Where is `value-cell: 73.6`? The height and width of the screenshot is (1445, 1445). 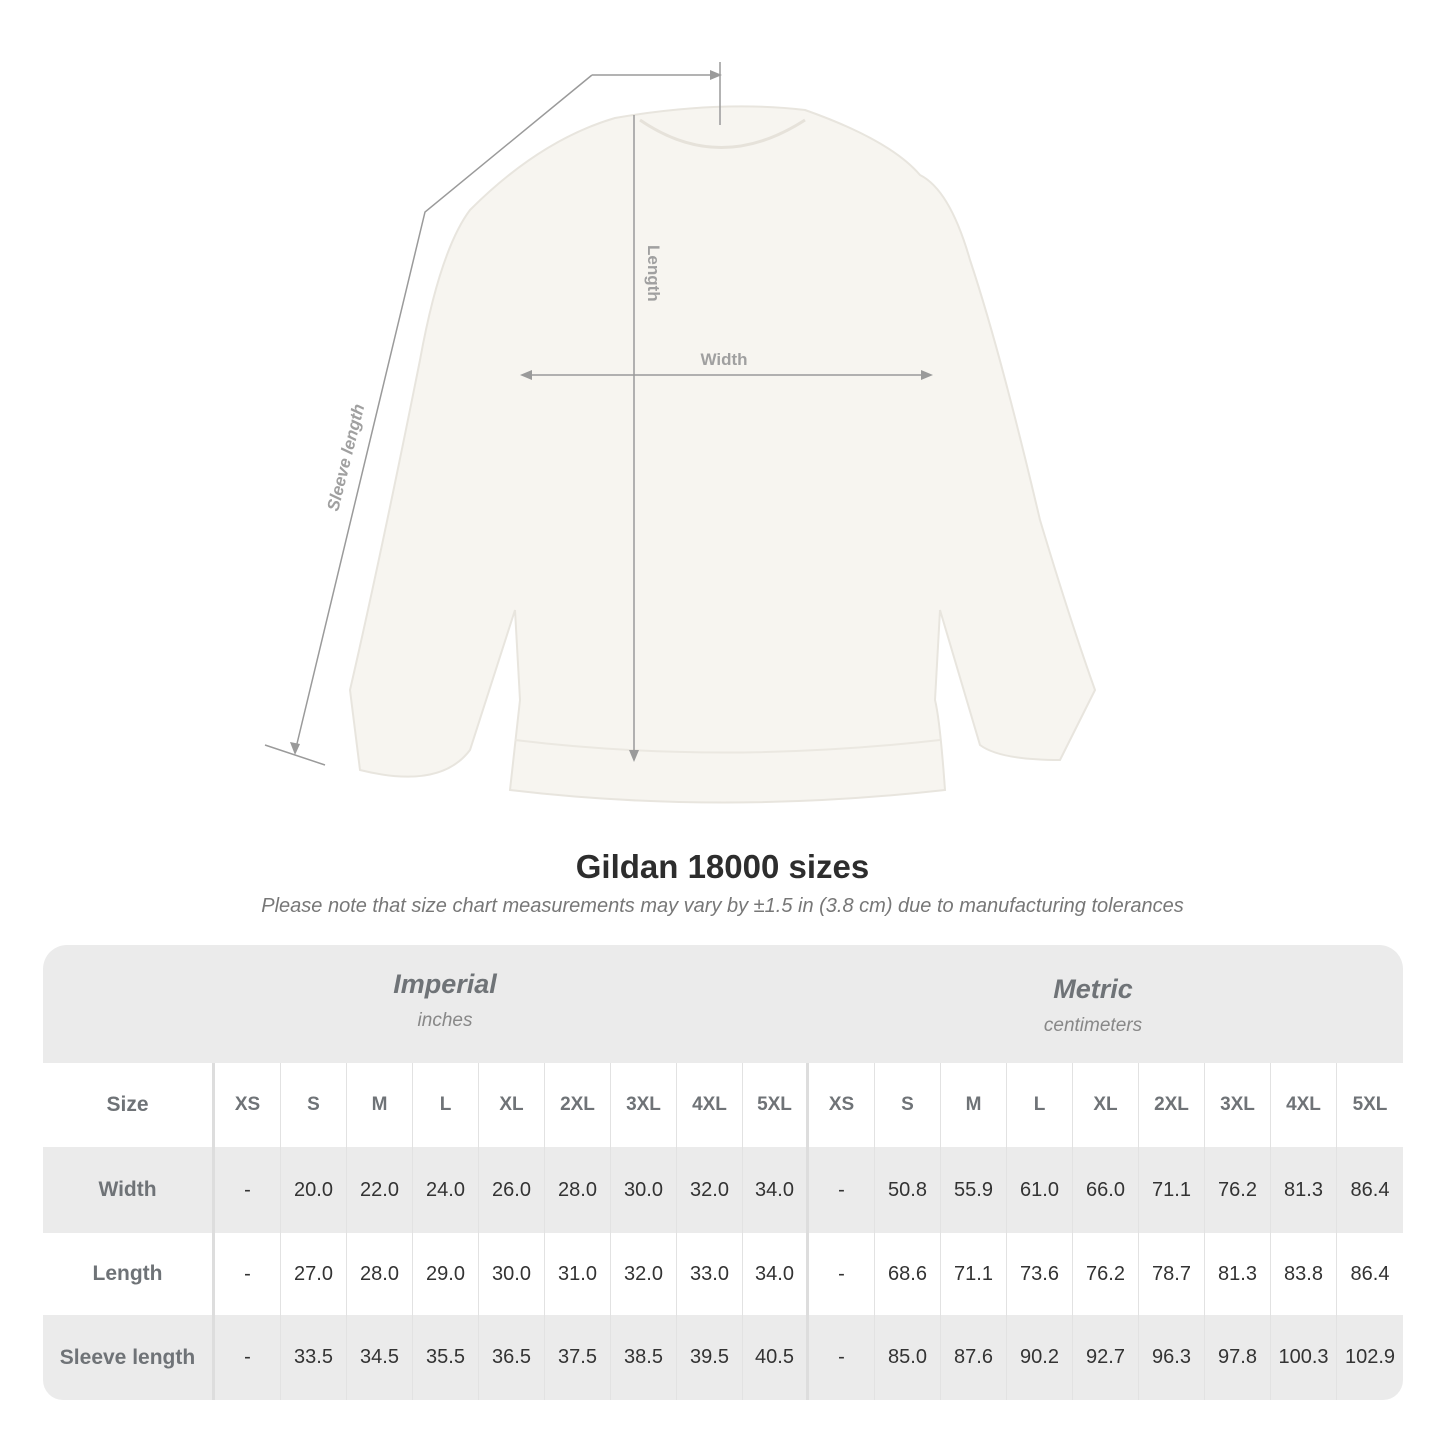
value-cell: 73.6 is located at coordinates (1040, 1274).